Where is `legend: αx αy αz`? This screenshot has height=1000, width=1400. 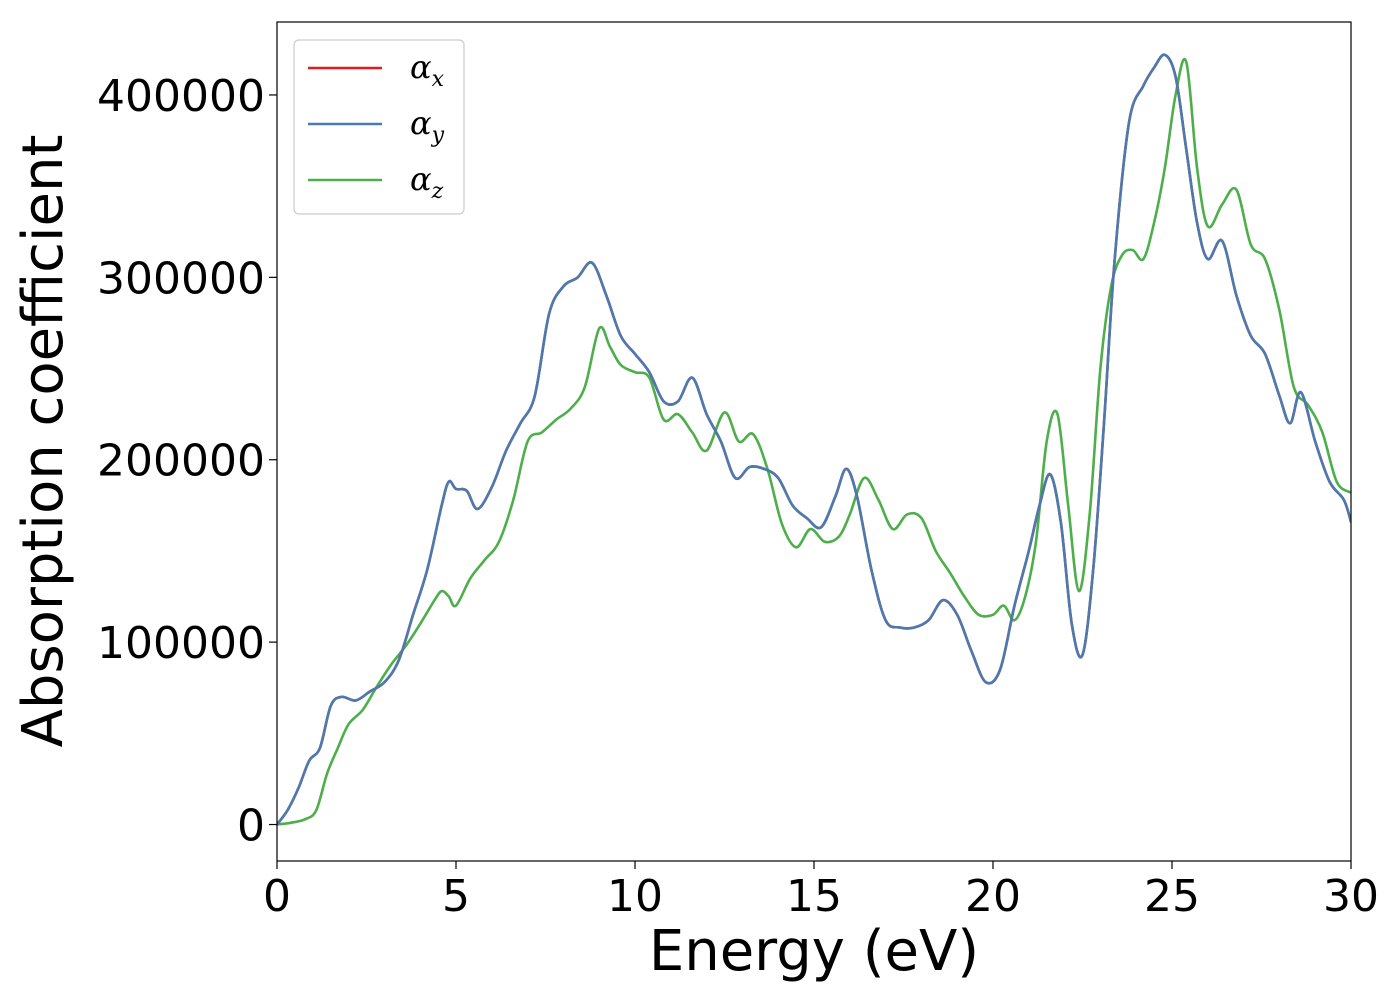 legend: αx αy αz is located at coordinates (379, 127).